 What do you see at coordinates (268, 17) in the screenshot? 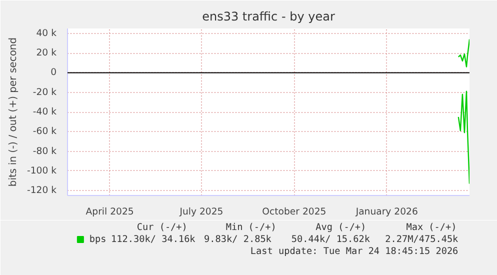
I see `chart-title: ens33 traffic - by year` at bounding box center [268, 17].